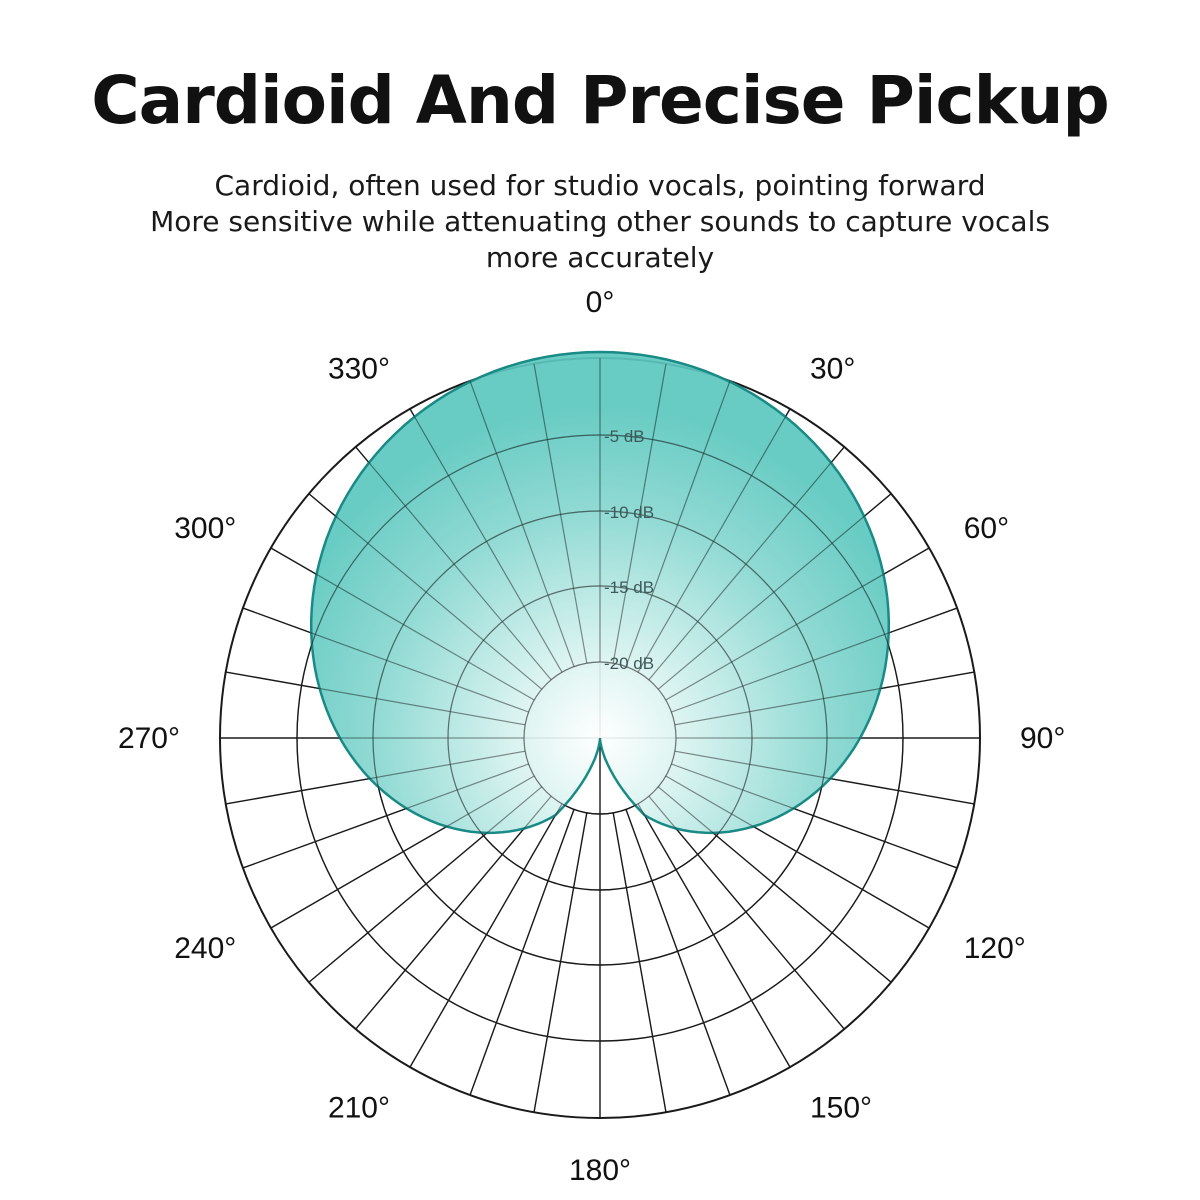  What do you see at coordinates (841, 1108) in the screenshot?
I see `angle-label: 150°` at bounding box center [841, 1108].